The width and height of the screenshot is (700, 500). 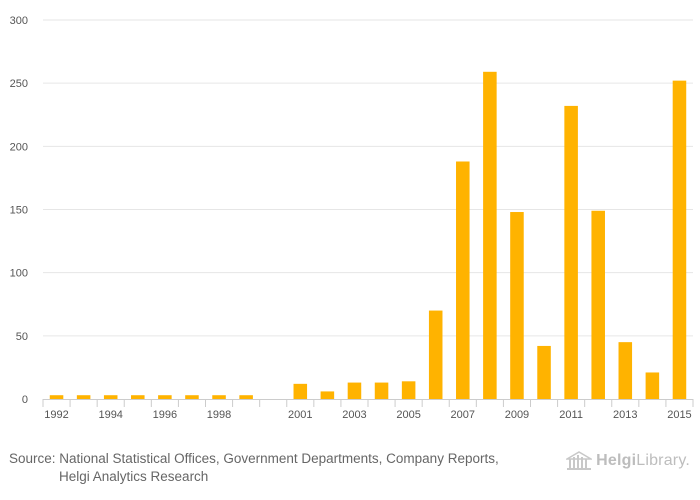 What do you see at coordinates (544, 372) in the screenshot?
I see `bar-2010` at bounding box center [544, 372].